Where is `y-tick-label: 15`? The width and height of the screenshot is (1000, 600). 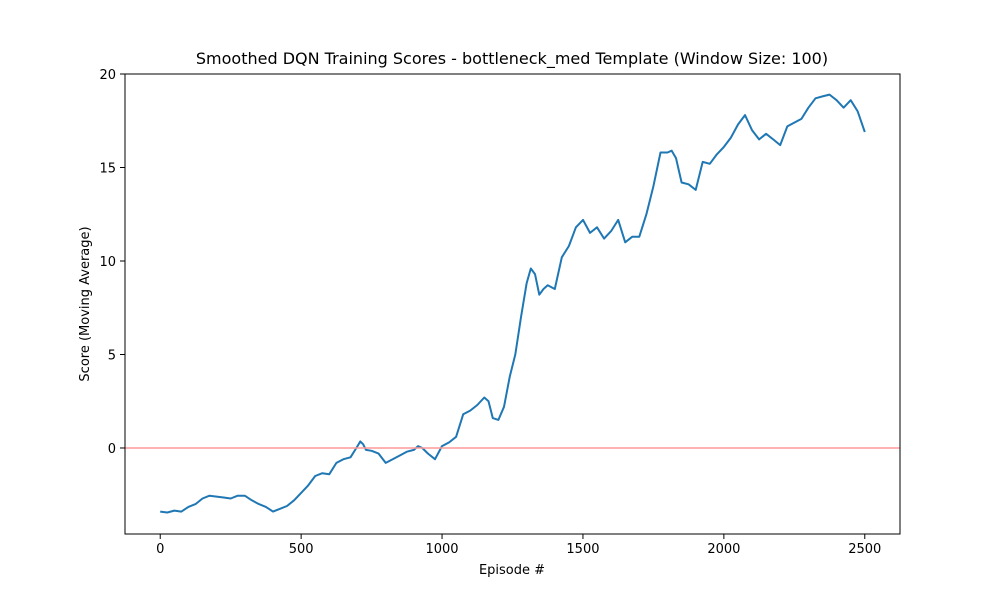 y-tick-label: 15 is located at coordinates (107, 168).